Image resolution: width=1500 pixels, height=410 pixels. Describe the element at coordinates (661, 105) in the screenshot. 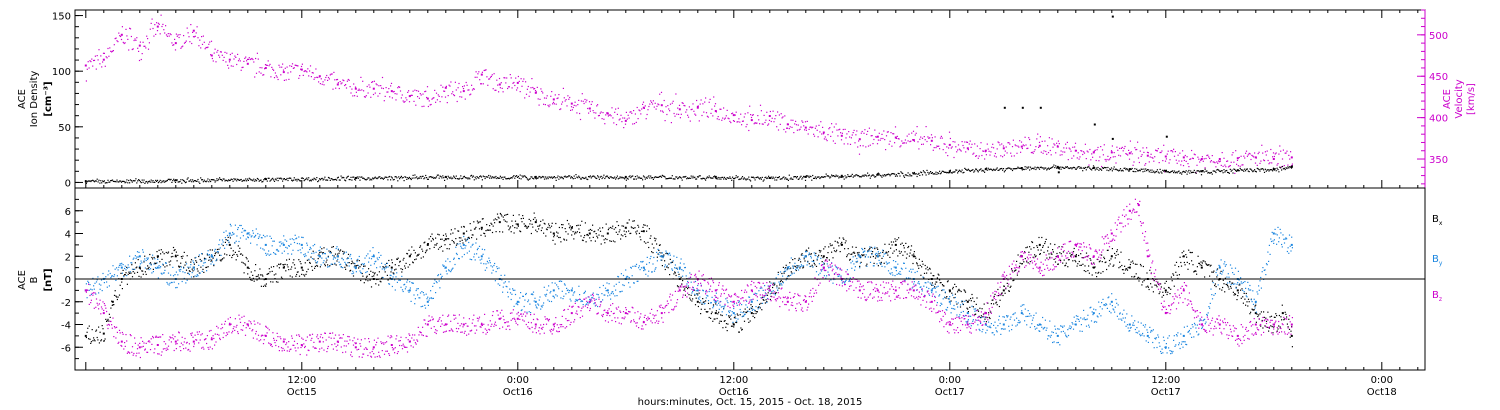

I see `velocity-point` at that location.